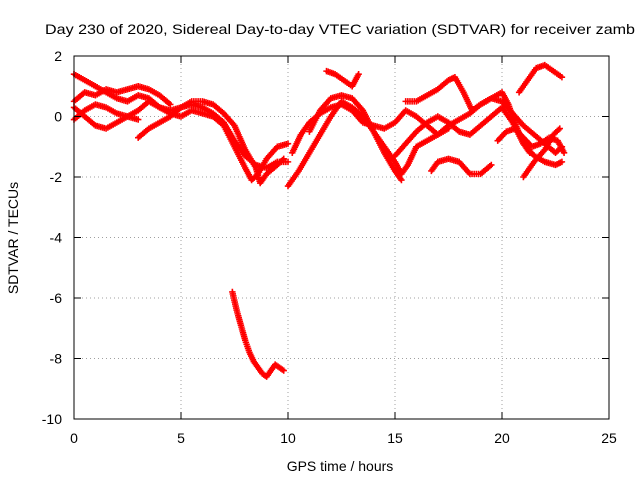  Describe the element at coordinates (181, 438) in the screenshot. I see `x-tick-label: 5` at that location.